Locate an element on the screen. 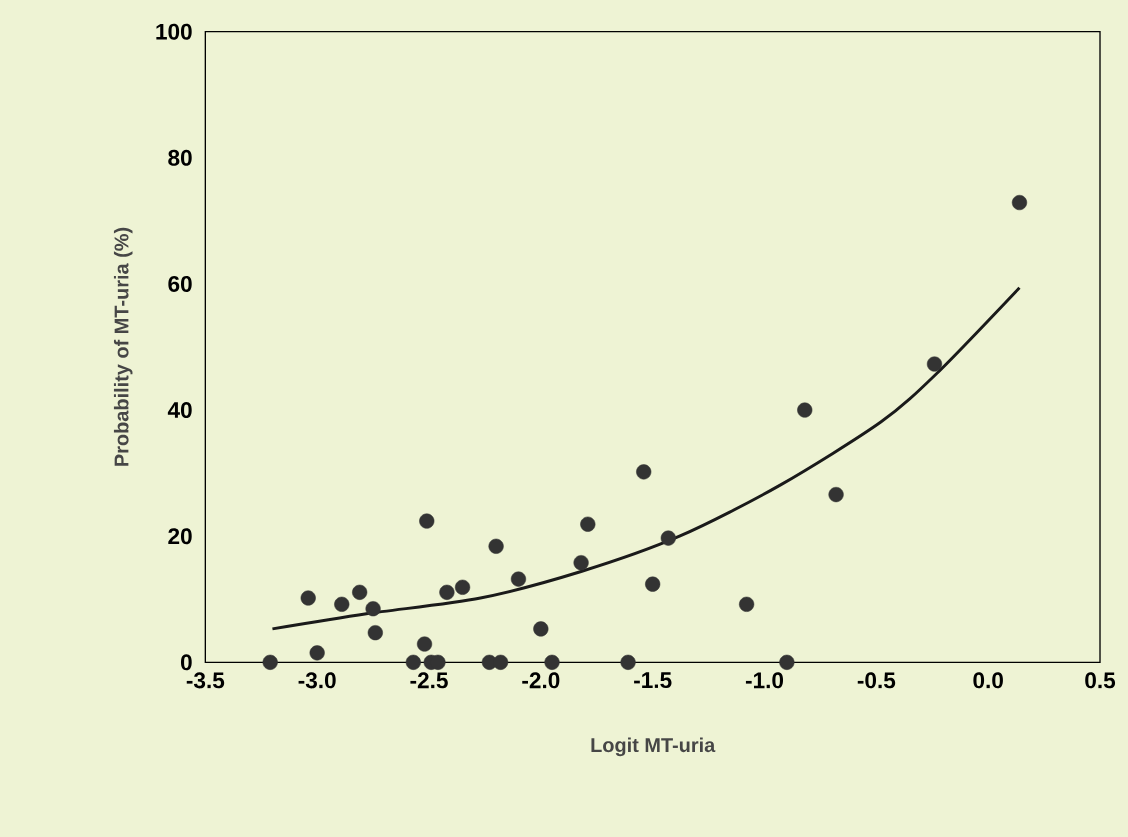  x-tick-label: -0.5 is located at coordinates (876, 680).